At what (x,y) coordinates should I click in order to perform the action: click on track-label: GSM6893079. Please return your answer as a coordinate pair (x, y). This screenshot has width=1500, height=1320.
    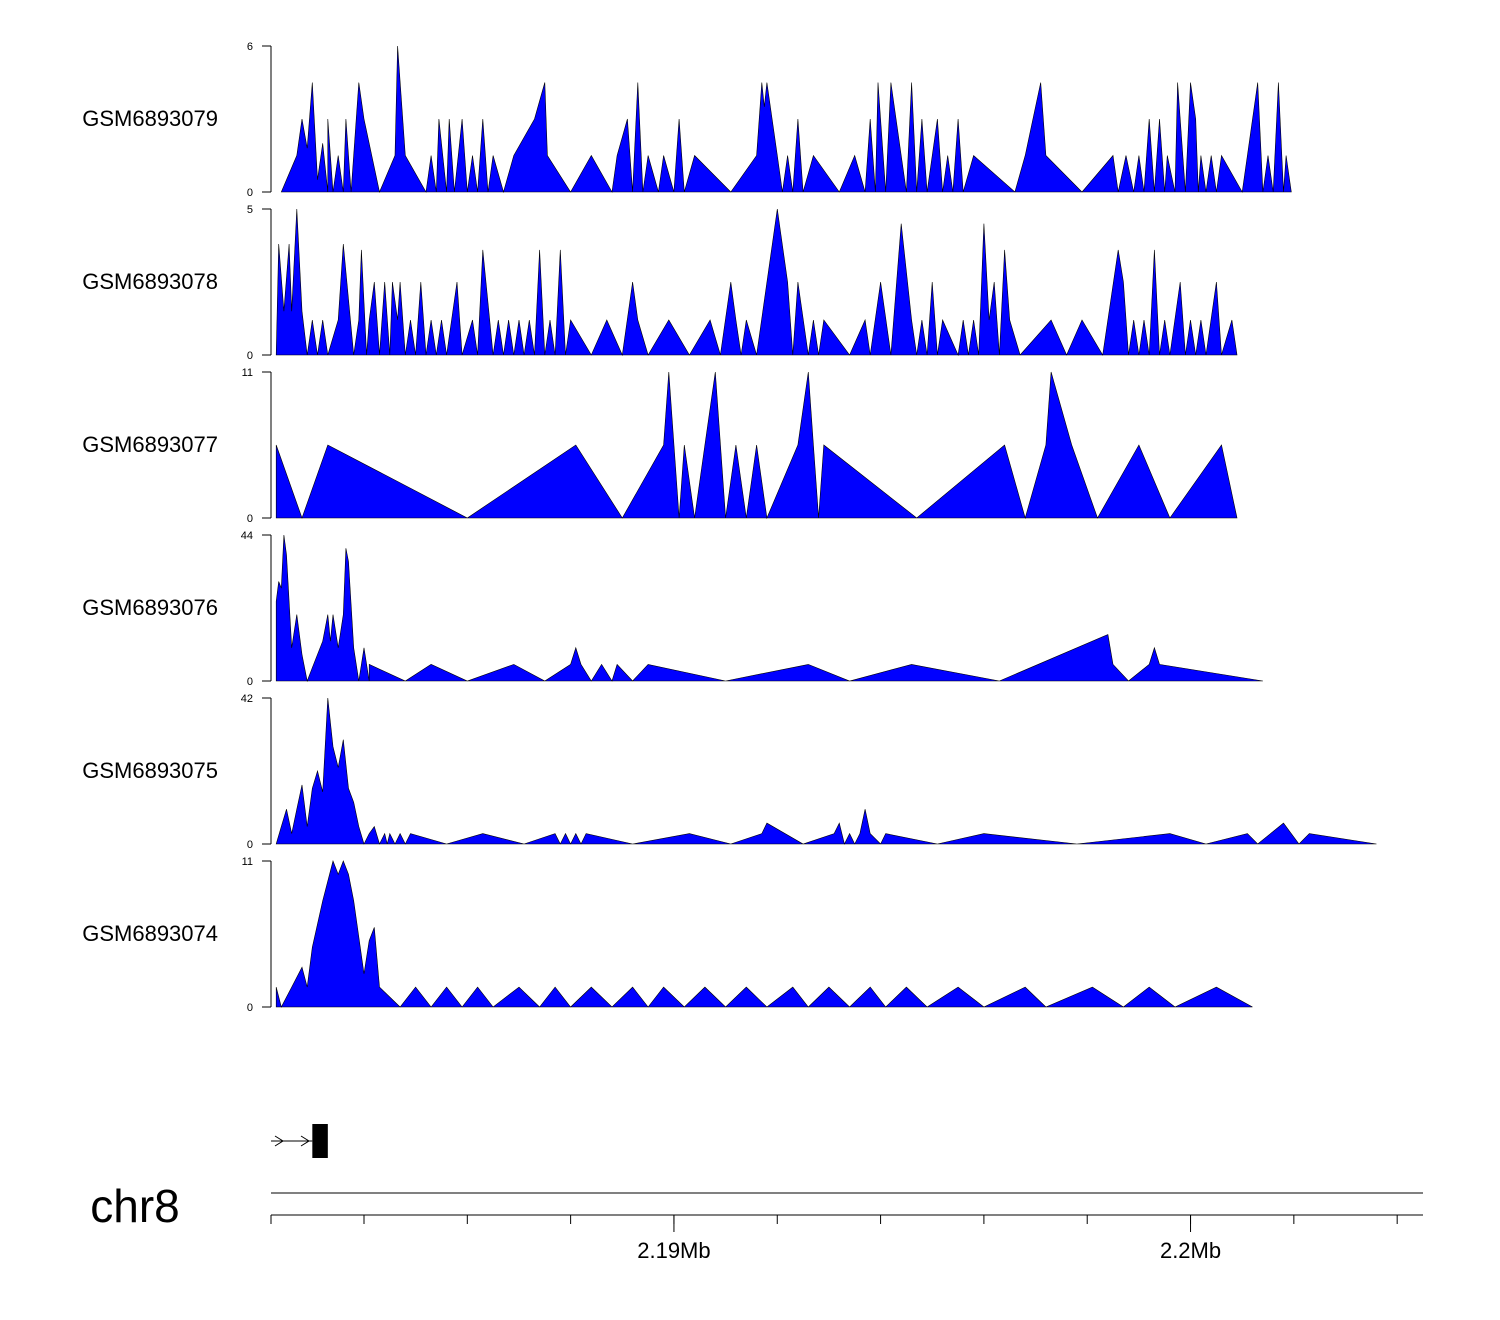
    Looking at the image, I should click on (150, 118).